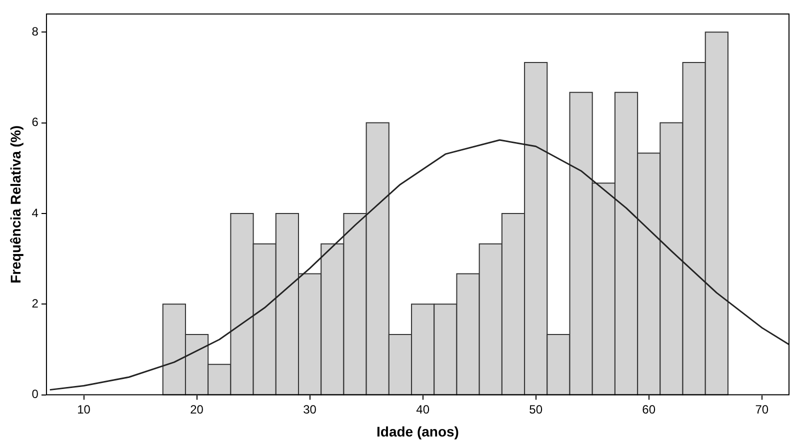  I want to click on x-tick-label: 50, so click(536, 409).